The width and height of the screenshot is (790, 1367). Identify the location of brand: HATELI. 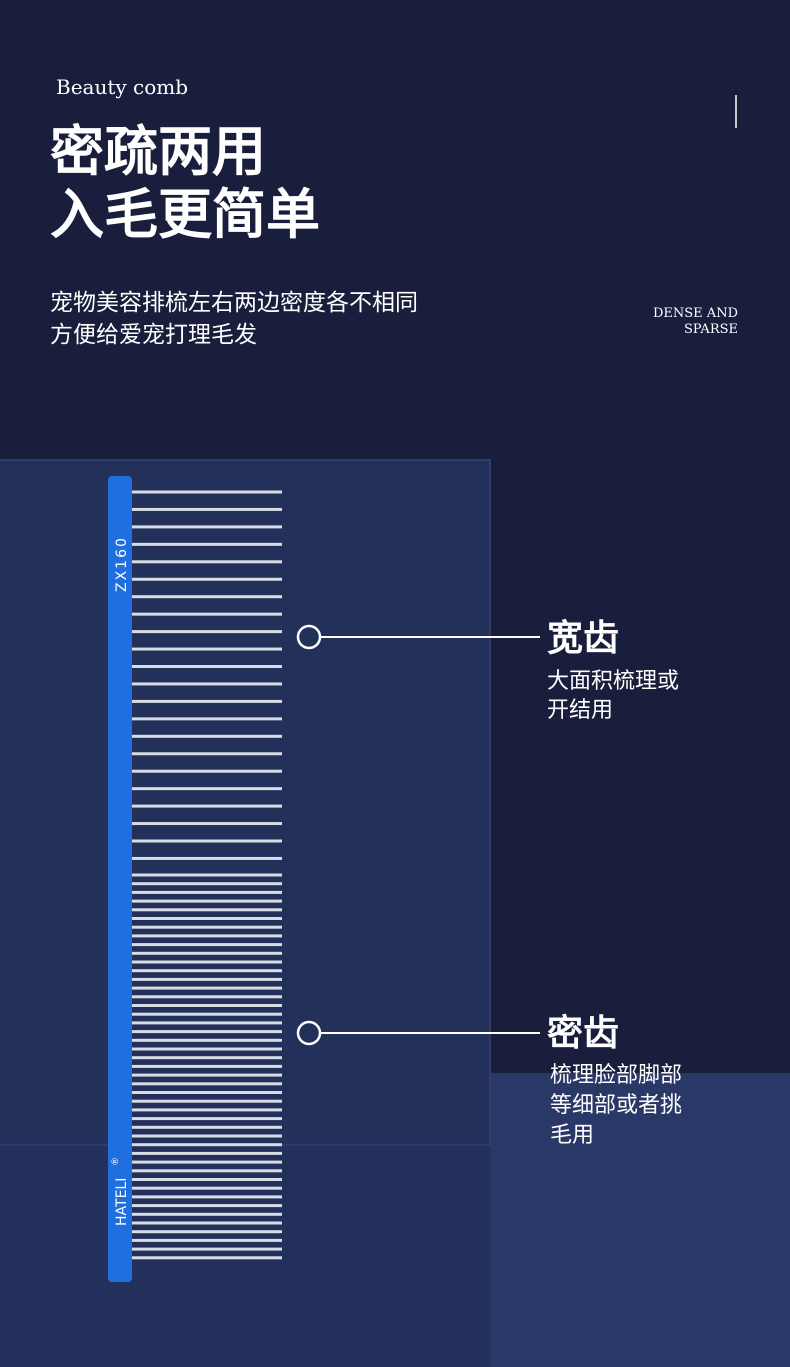
(122, 1202).